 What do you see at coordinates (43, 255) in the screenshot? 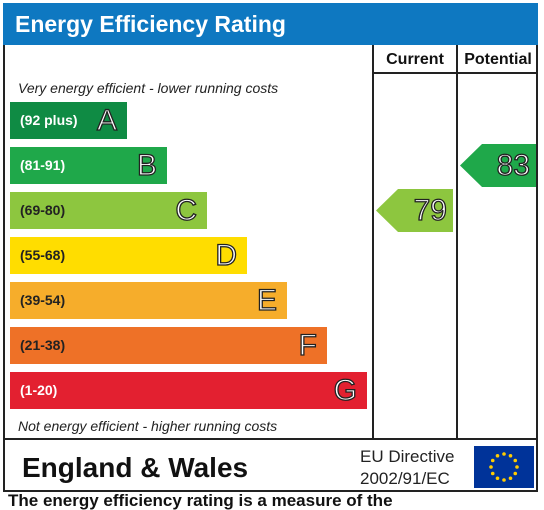
I see `band-d-range: (55-68)` at bounding box center [43, 255].